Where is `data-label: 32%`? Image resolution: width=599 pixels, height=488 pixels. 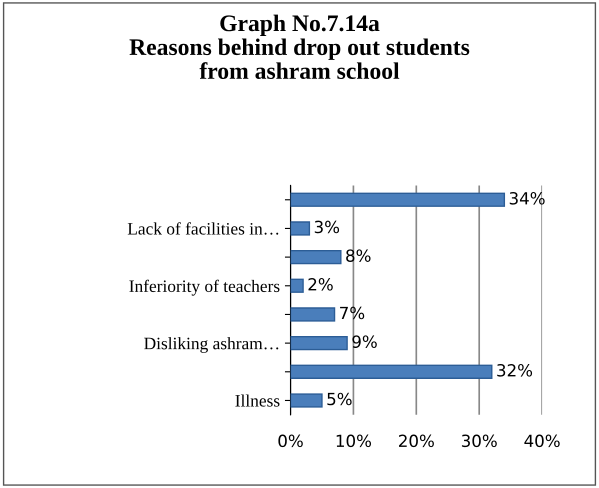
data-label: 32% is located at coordinates (514, 370).